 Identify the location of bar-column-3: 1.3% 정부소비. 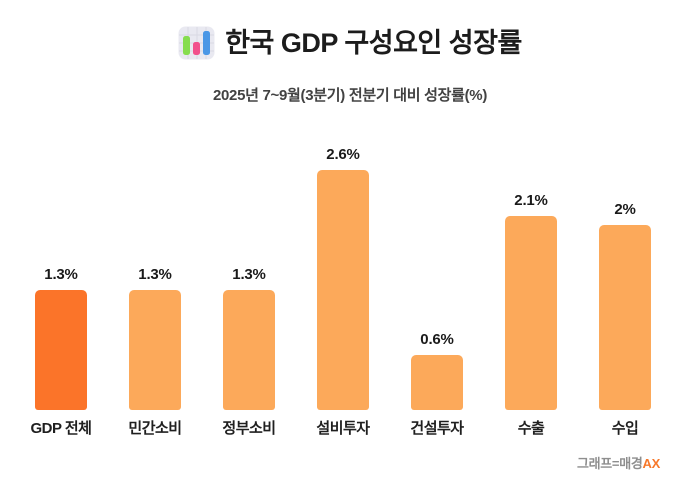
(249, 352).